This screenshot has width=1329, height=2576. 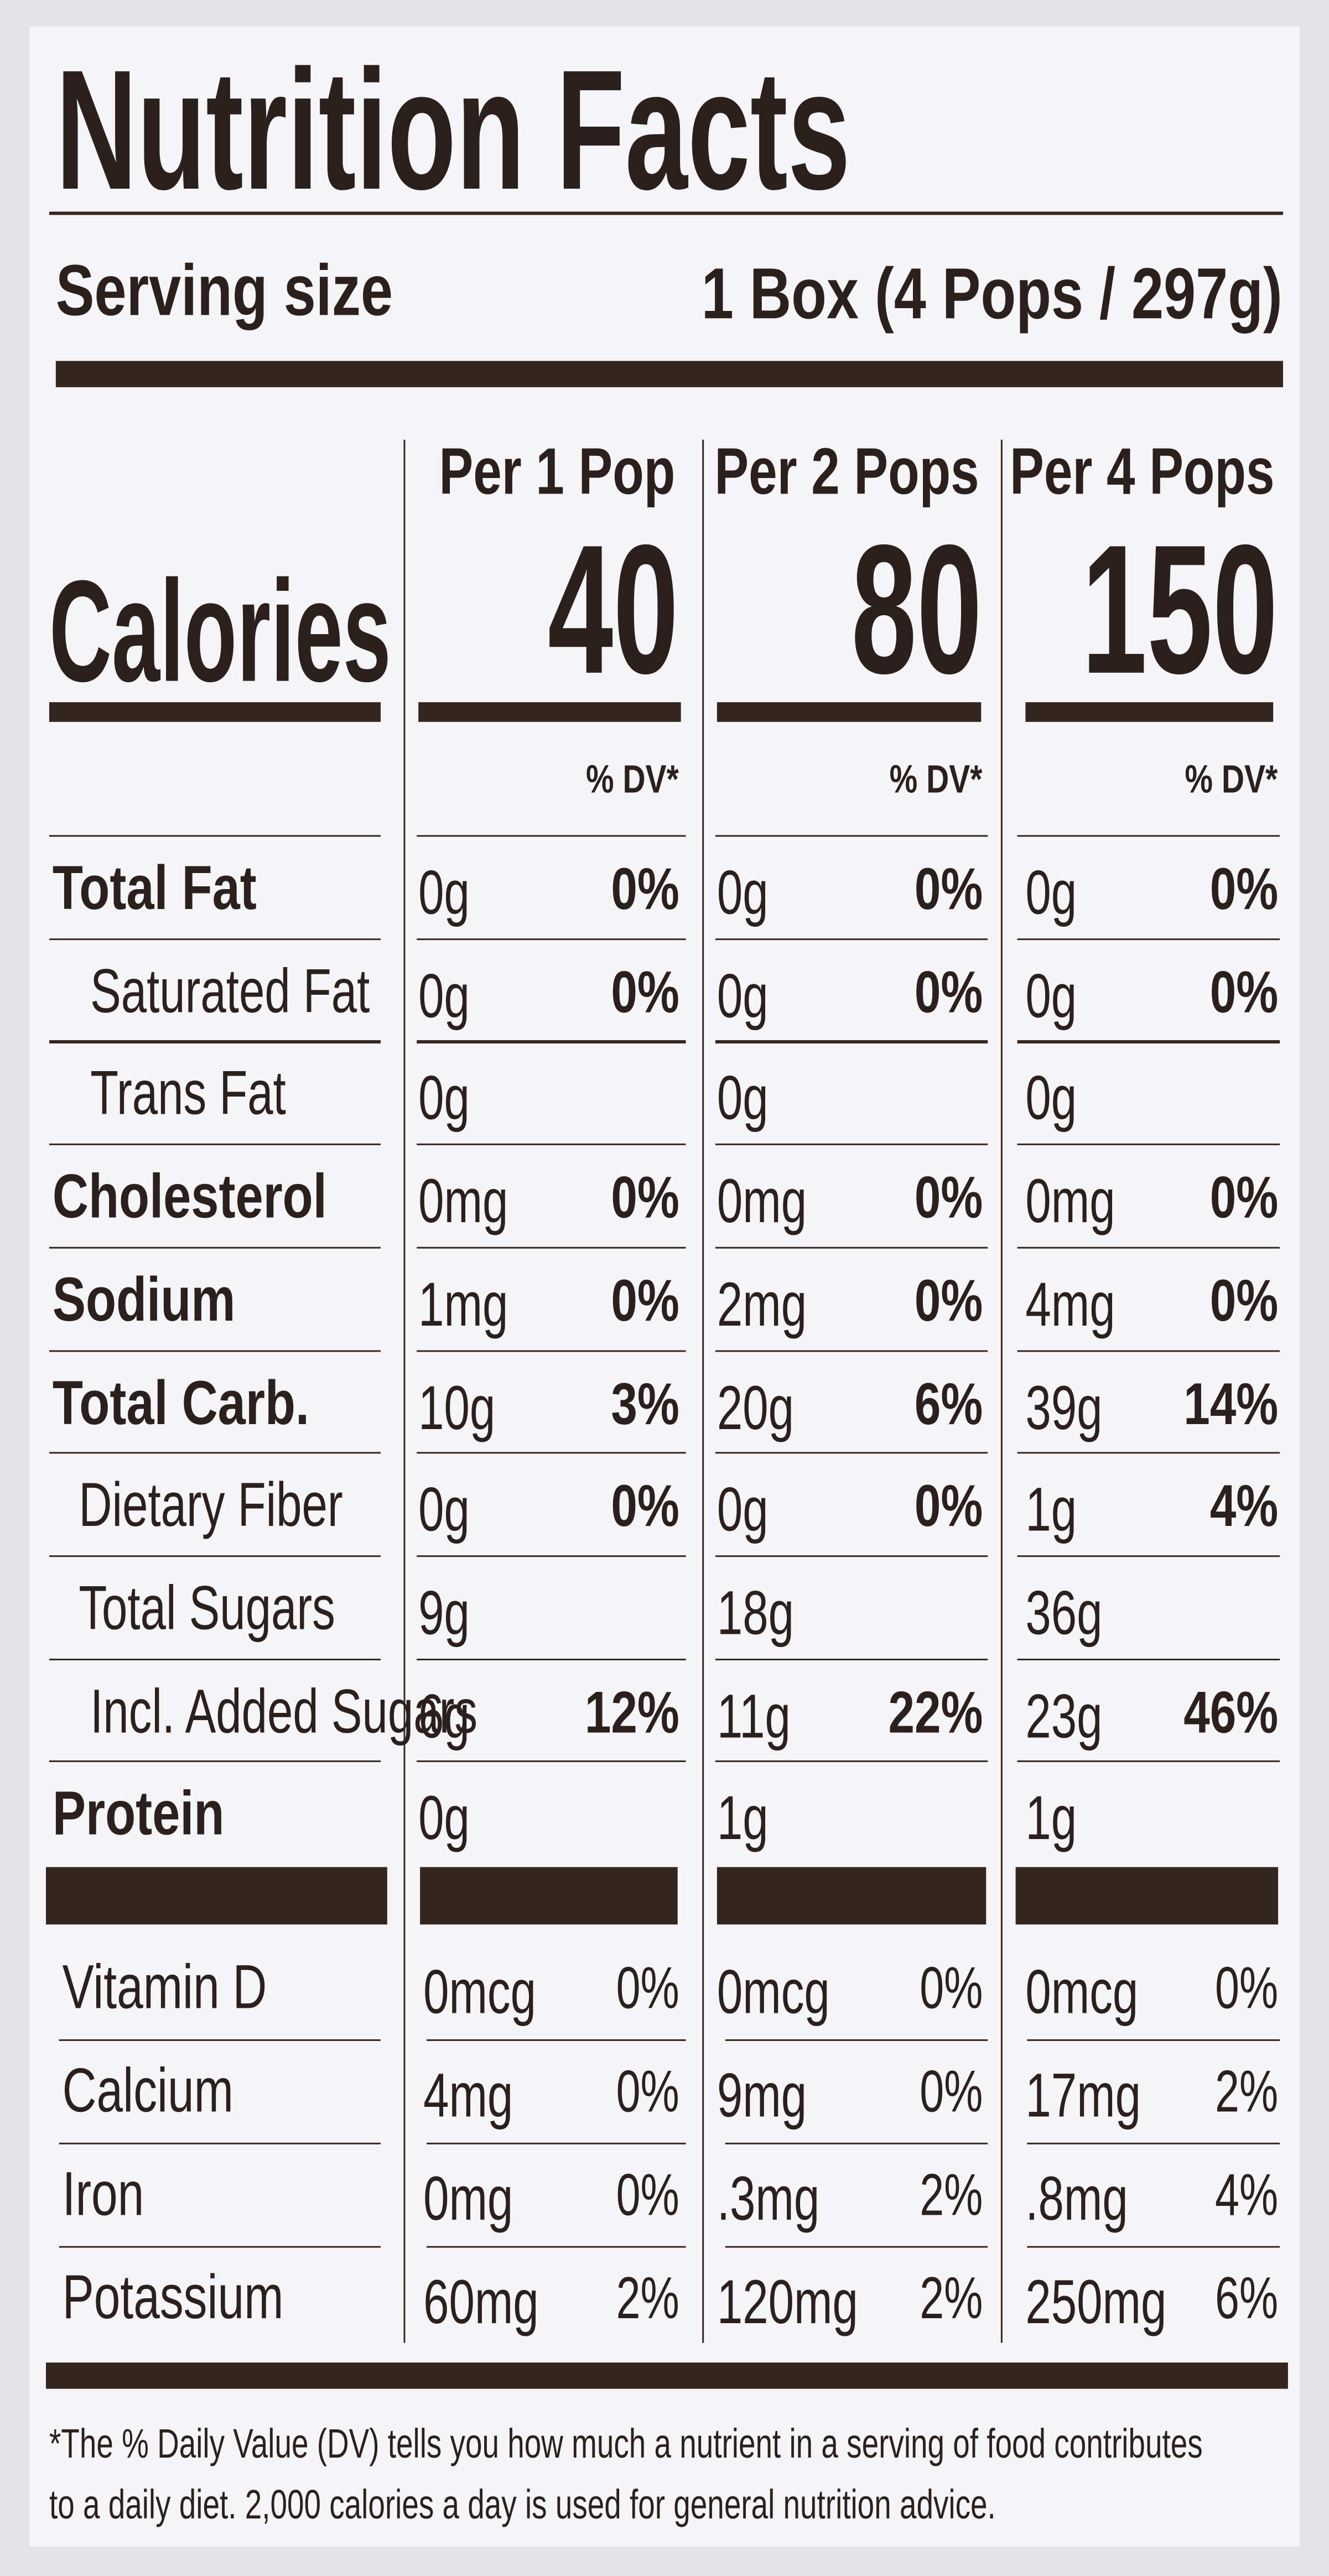 What do you see at coordinates (613, 609) in the screenshot?
I see `calories-value: 40` at bounding box center [613, 609].